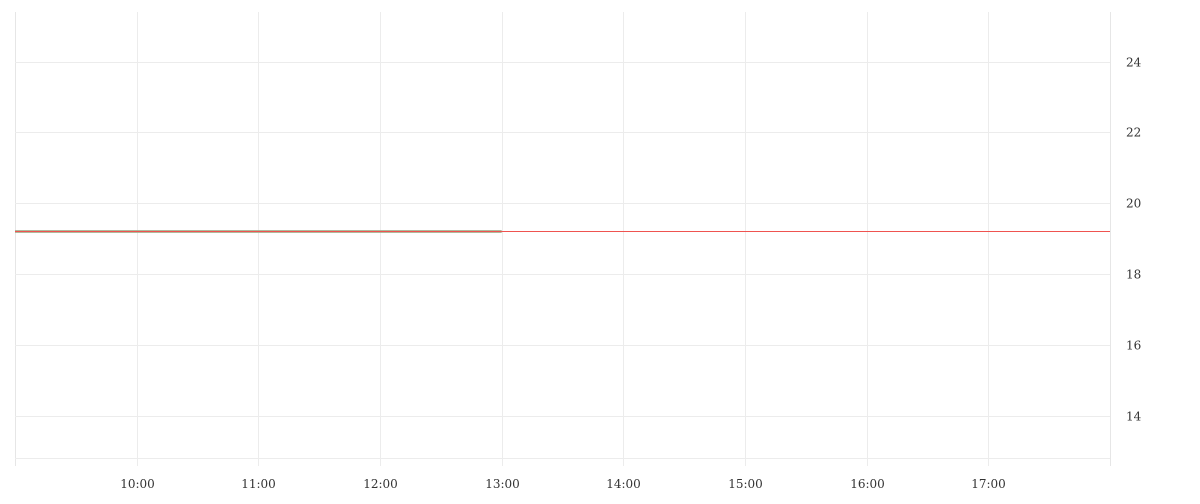  What do you see at coordinates (1133, 133) in the screenshot?
I see `y-tick-label: 22` at bounding box center [1133, 133].